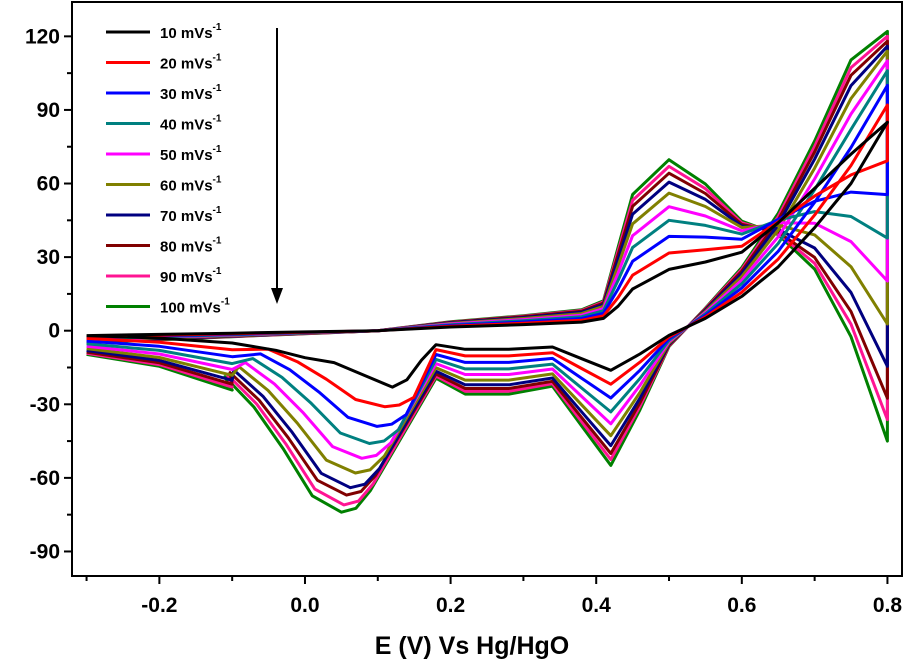 This screenshot has height=664, width=906. What do you see at coordinates (191, 246) in the screenshot?
I see `legend-label: 80 mVs-1` at bounding box center [191, 246].